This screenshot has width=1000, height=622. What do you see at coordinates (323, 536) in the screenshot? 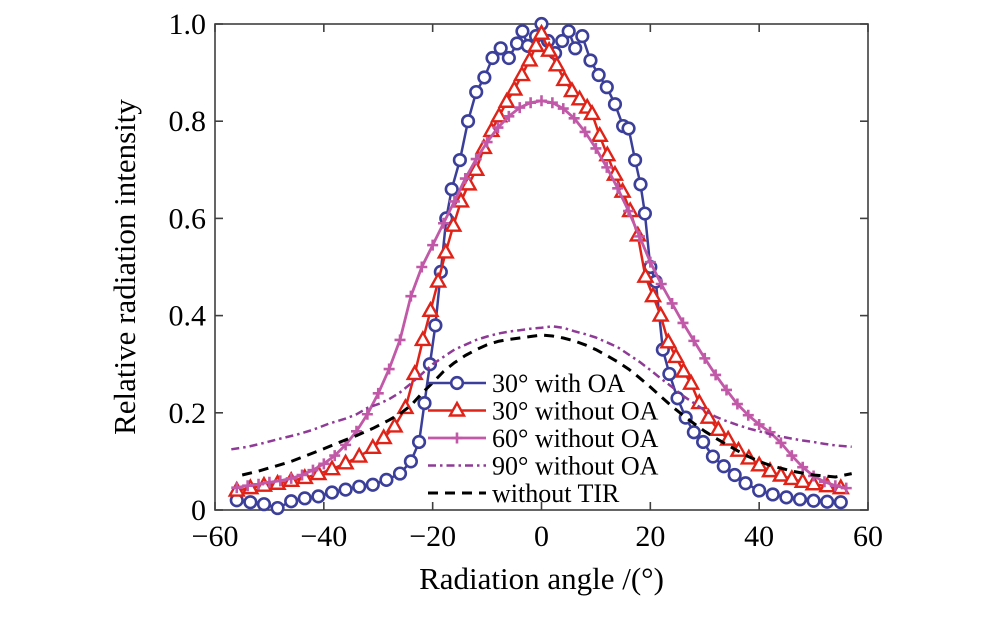
I see `x-tick-label: −40` at bounding box center [323, 536].